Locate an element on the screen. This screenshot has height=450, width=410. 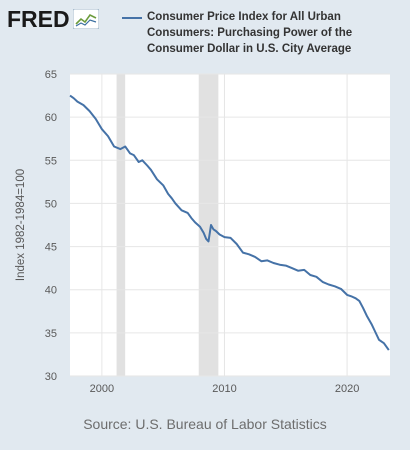
source-note: Source: U.S. Bureau of Labor Statistics is located at coordinates (205, 424).